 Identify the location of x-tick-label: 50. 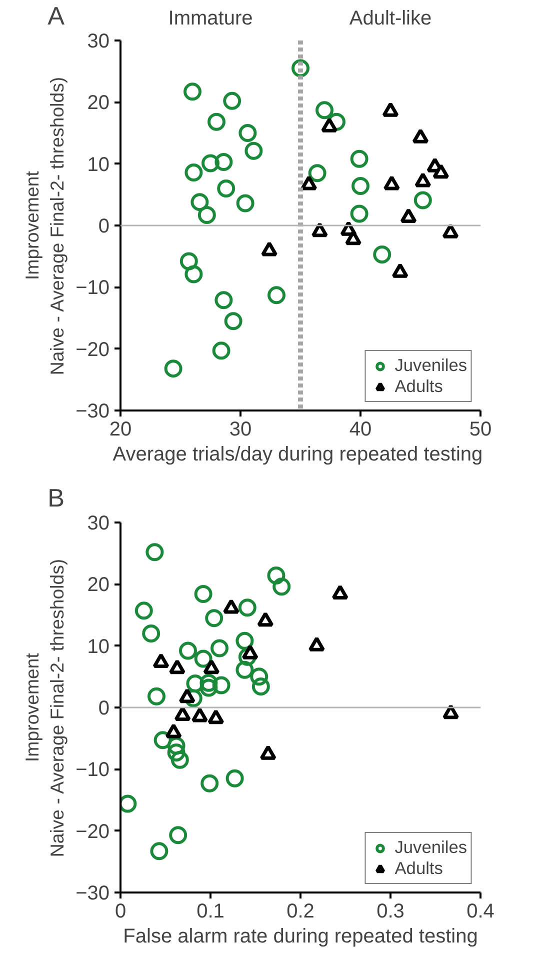
(480, 429).